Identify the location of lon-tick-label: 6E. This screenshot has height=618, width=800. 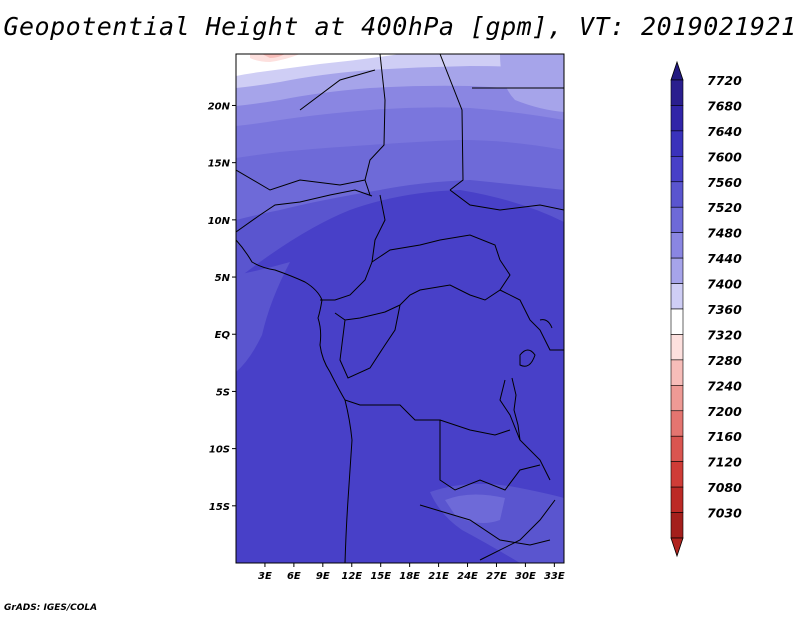
(294, 576).